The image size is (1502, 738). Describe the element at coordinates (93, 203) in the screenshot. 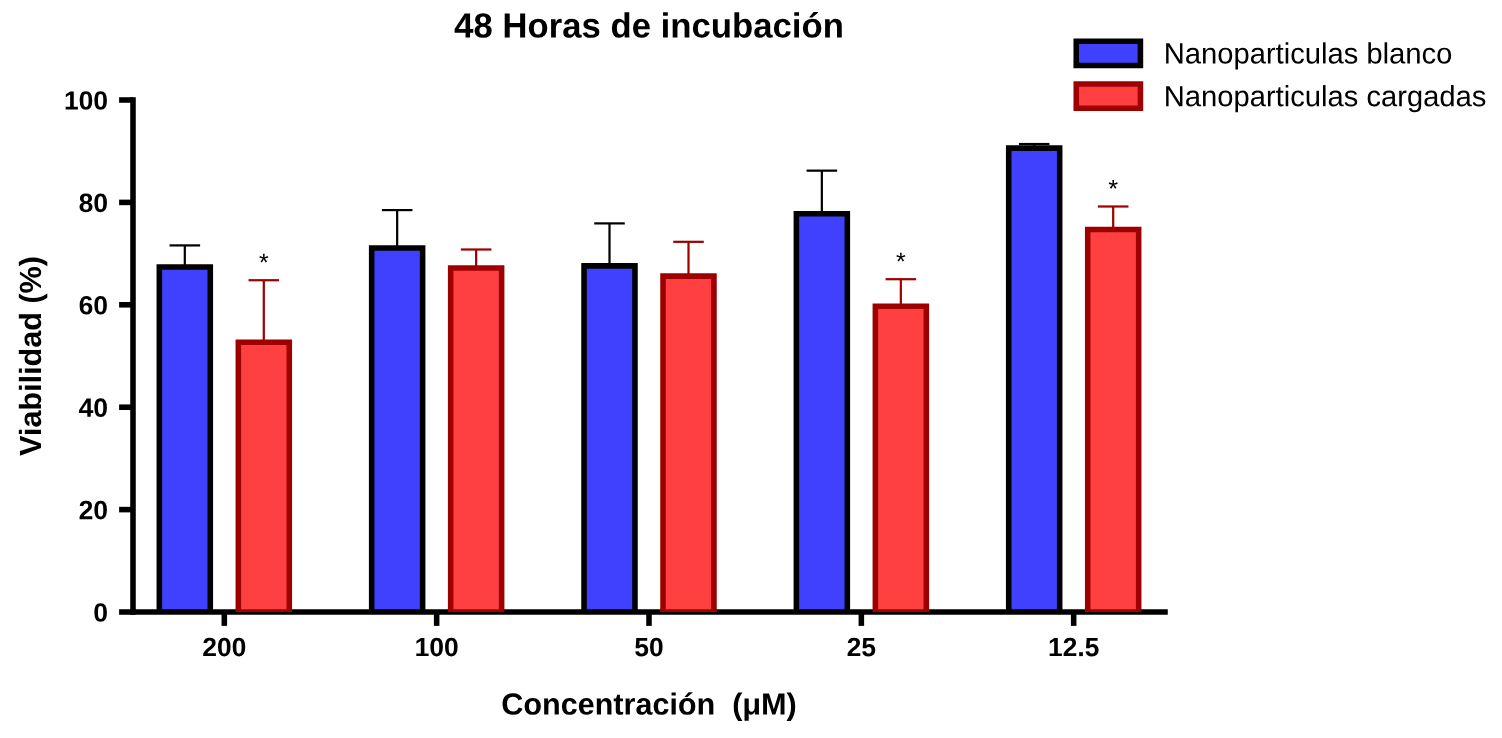

I see `y-tick-label: 80` at that location.